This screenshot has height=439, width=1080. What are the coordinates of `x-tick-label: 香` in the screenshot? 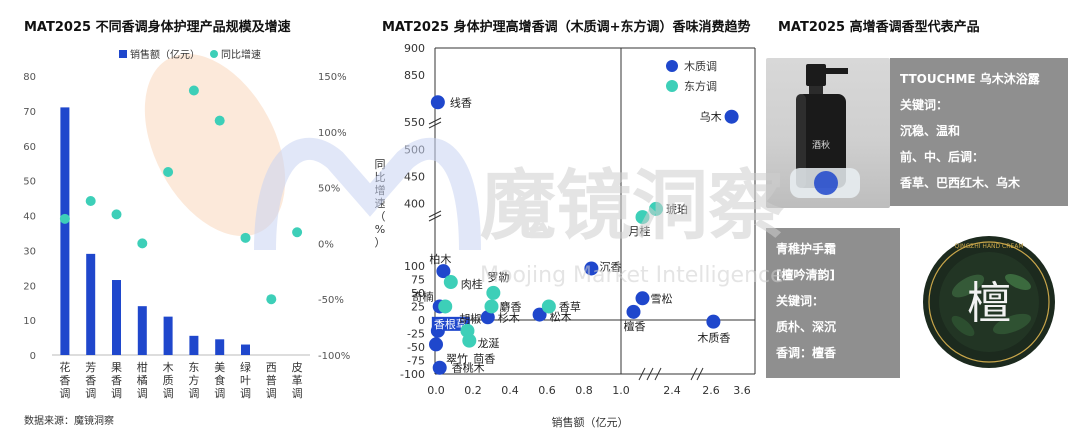 It's located at (64, 380).